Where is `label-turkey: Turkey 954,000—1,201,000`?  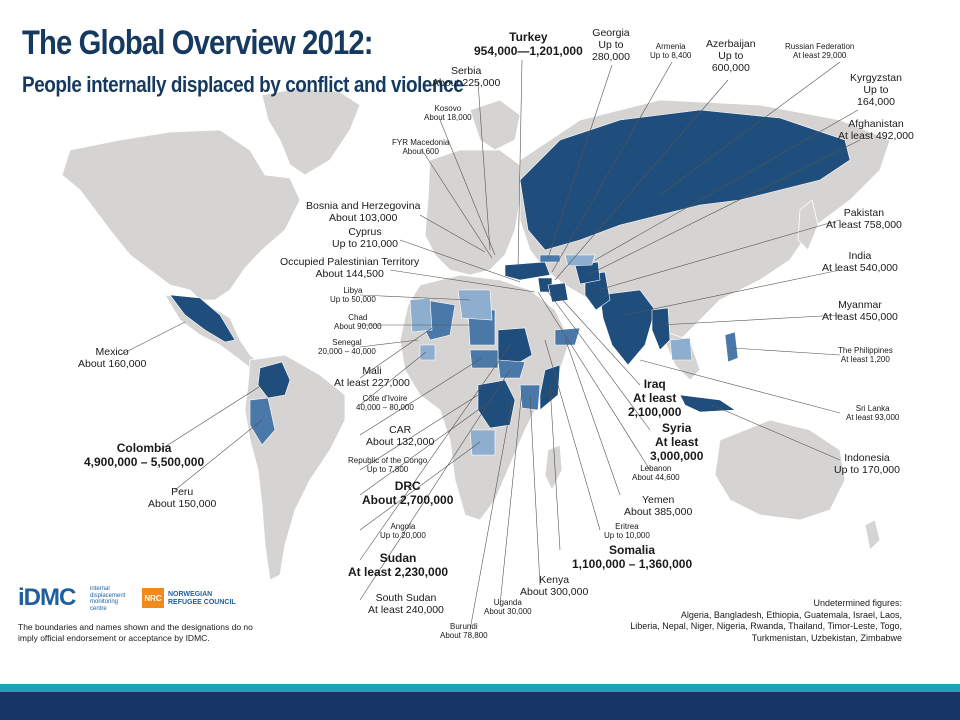 label-turkey: Turkey 954,000—1,201,000 is located at coordinates (528, 44).